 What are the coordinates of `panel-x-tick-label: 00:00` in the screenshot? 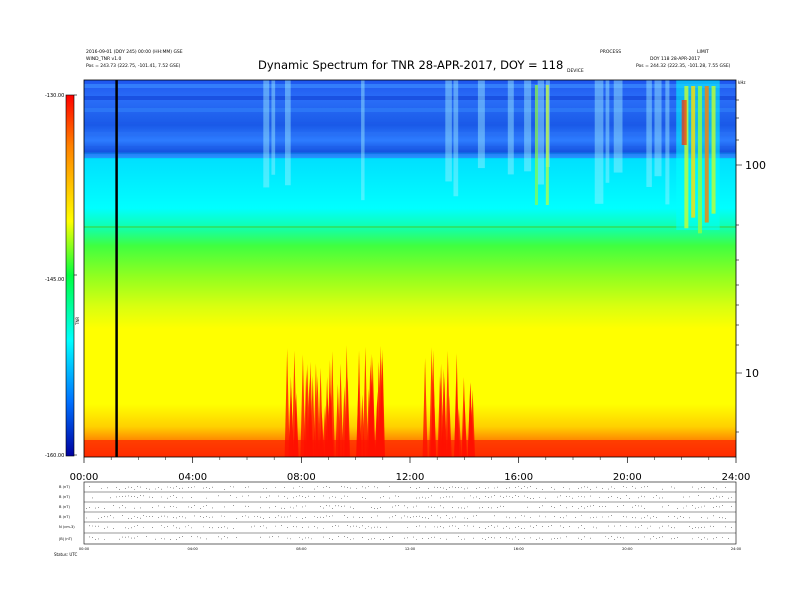 It's located at (84, 549).